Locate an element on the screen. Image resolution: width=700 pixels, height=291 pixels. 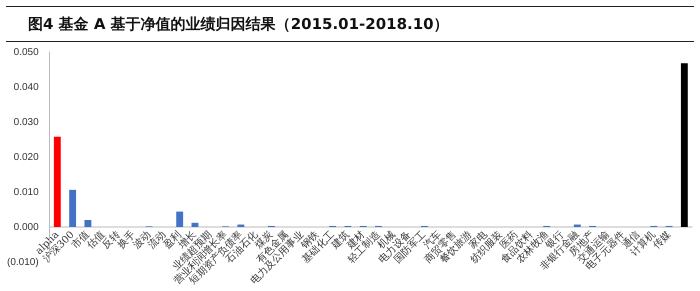
y-tick-label: 0.040 is located at coordinates (27, 87).